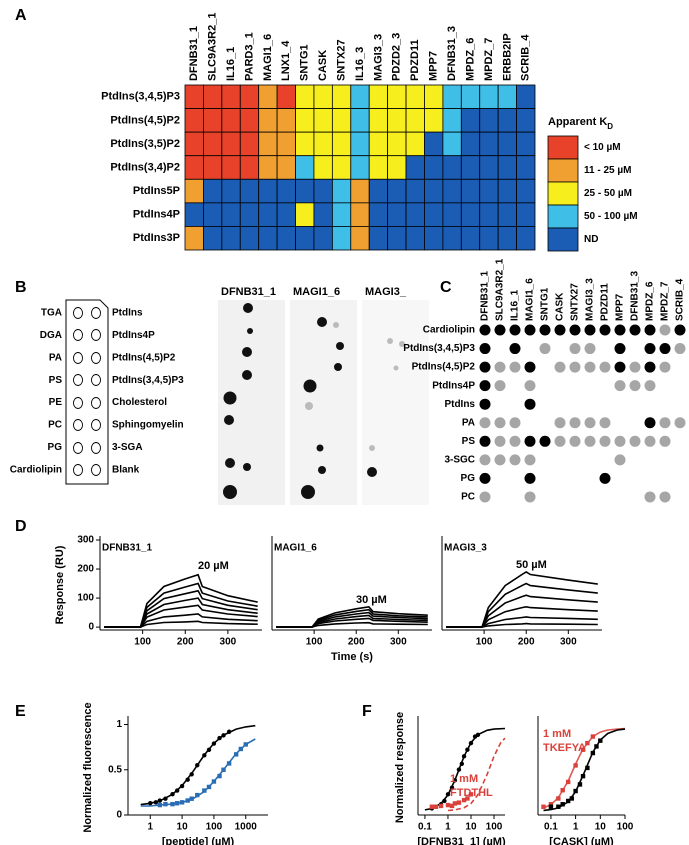 The image size is (689, 845). I want to click on legend-label: < 10 µM, so click(602, 147).